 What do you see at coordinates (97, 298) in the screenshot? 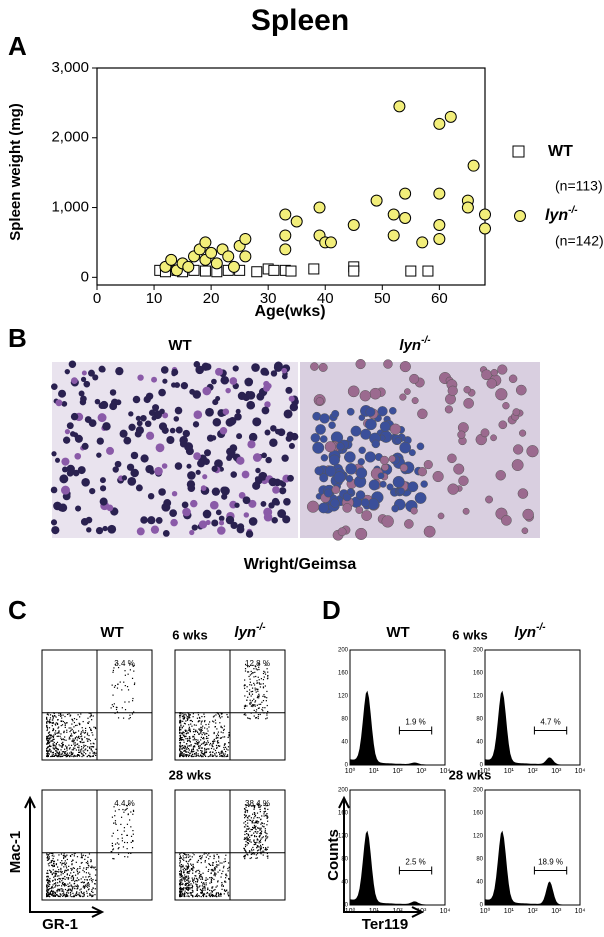
I see `x-tick-label: 0` at bounding box center [97, 298].